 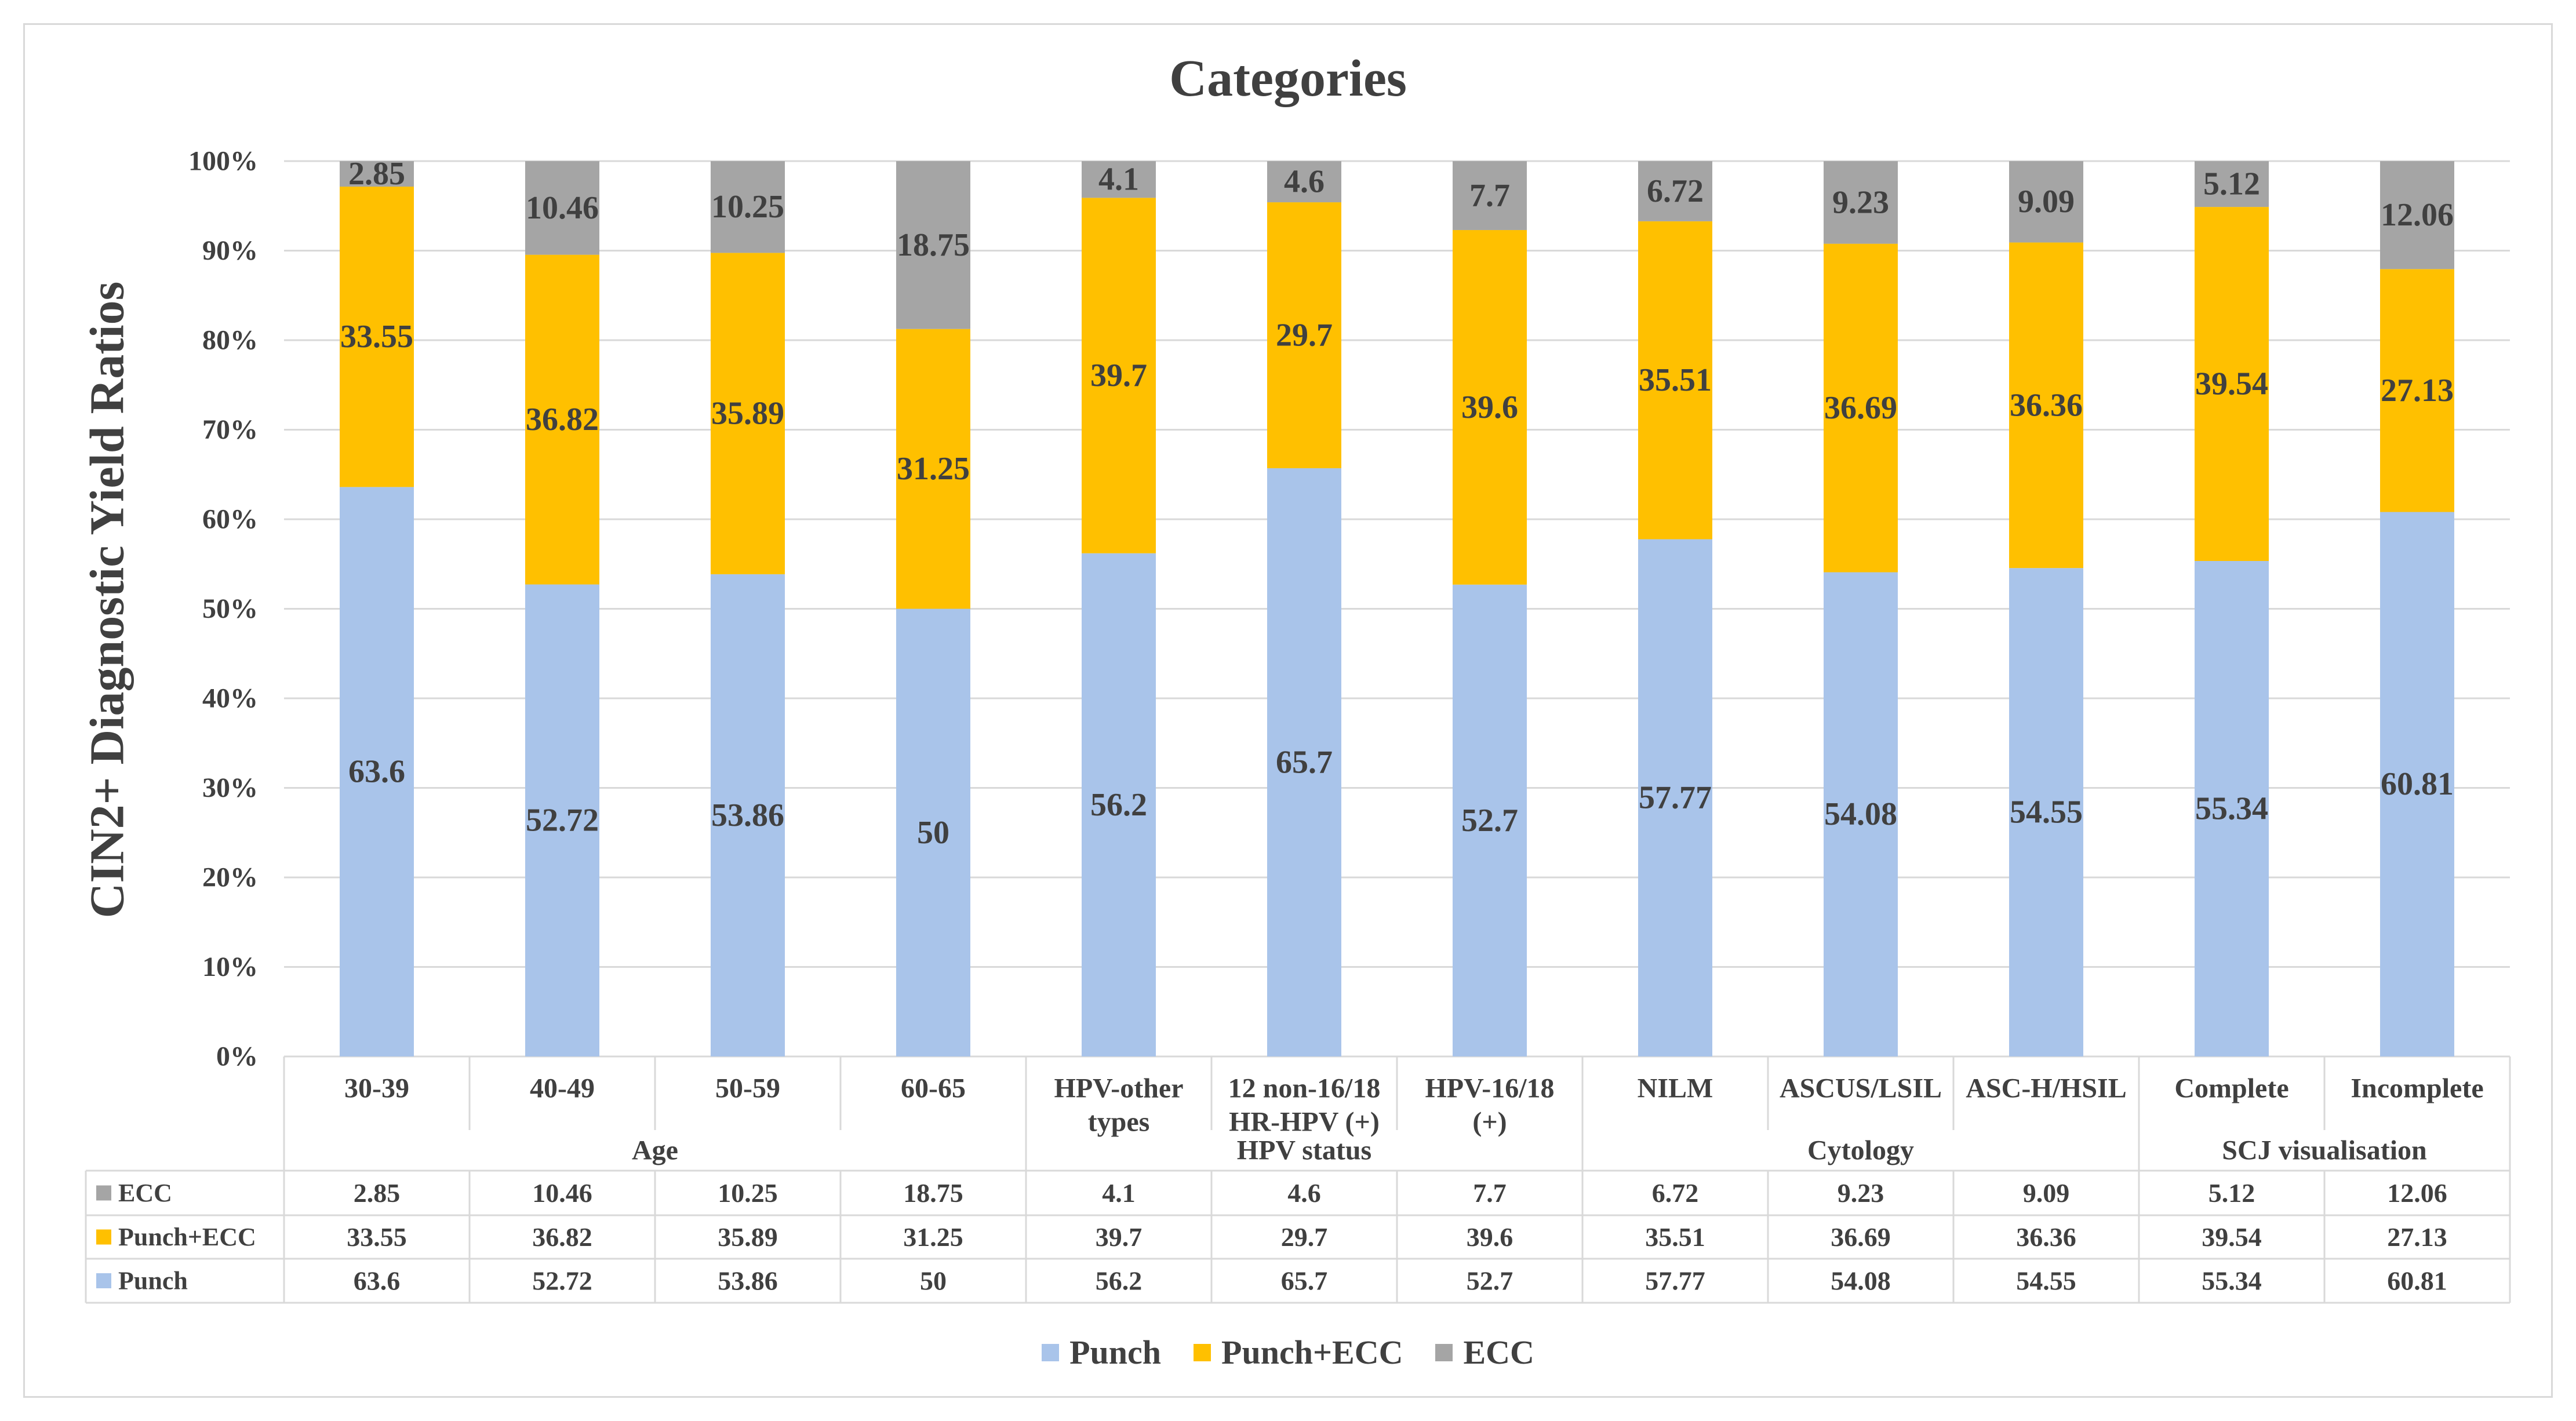 What do you see at coordinates (1119, 1122) in the screenshot?
I see `category-label: types` at bounding box center [1119, 1122].